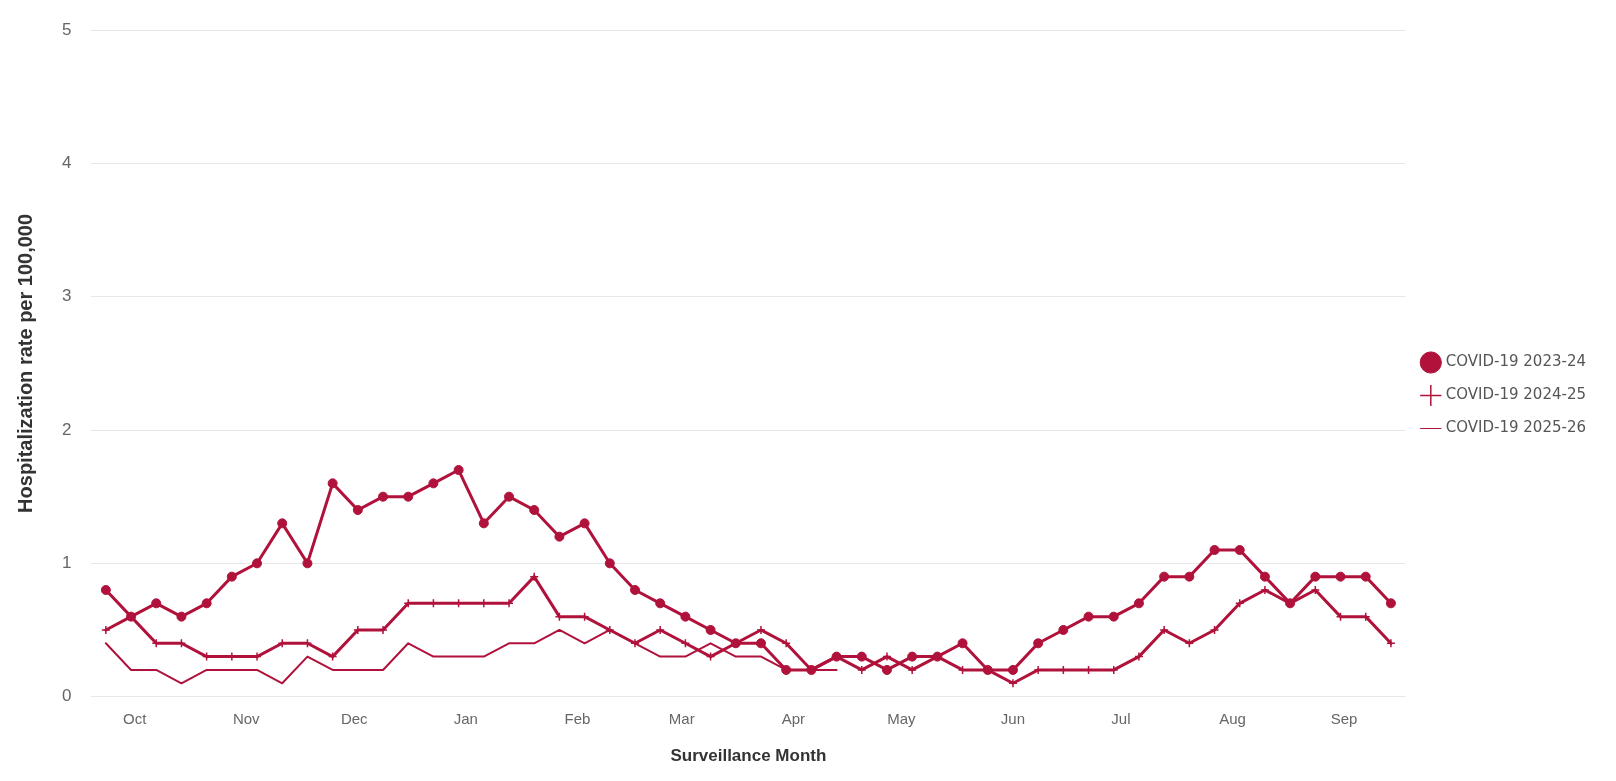 The image size is (1616, 781). I want to click on y-tick-label: 0, so click(66, 696).